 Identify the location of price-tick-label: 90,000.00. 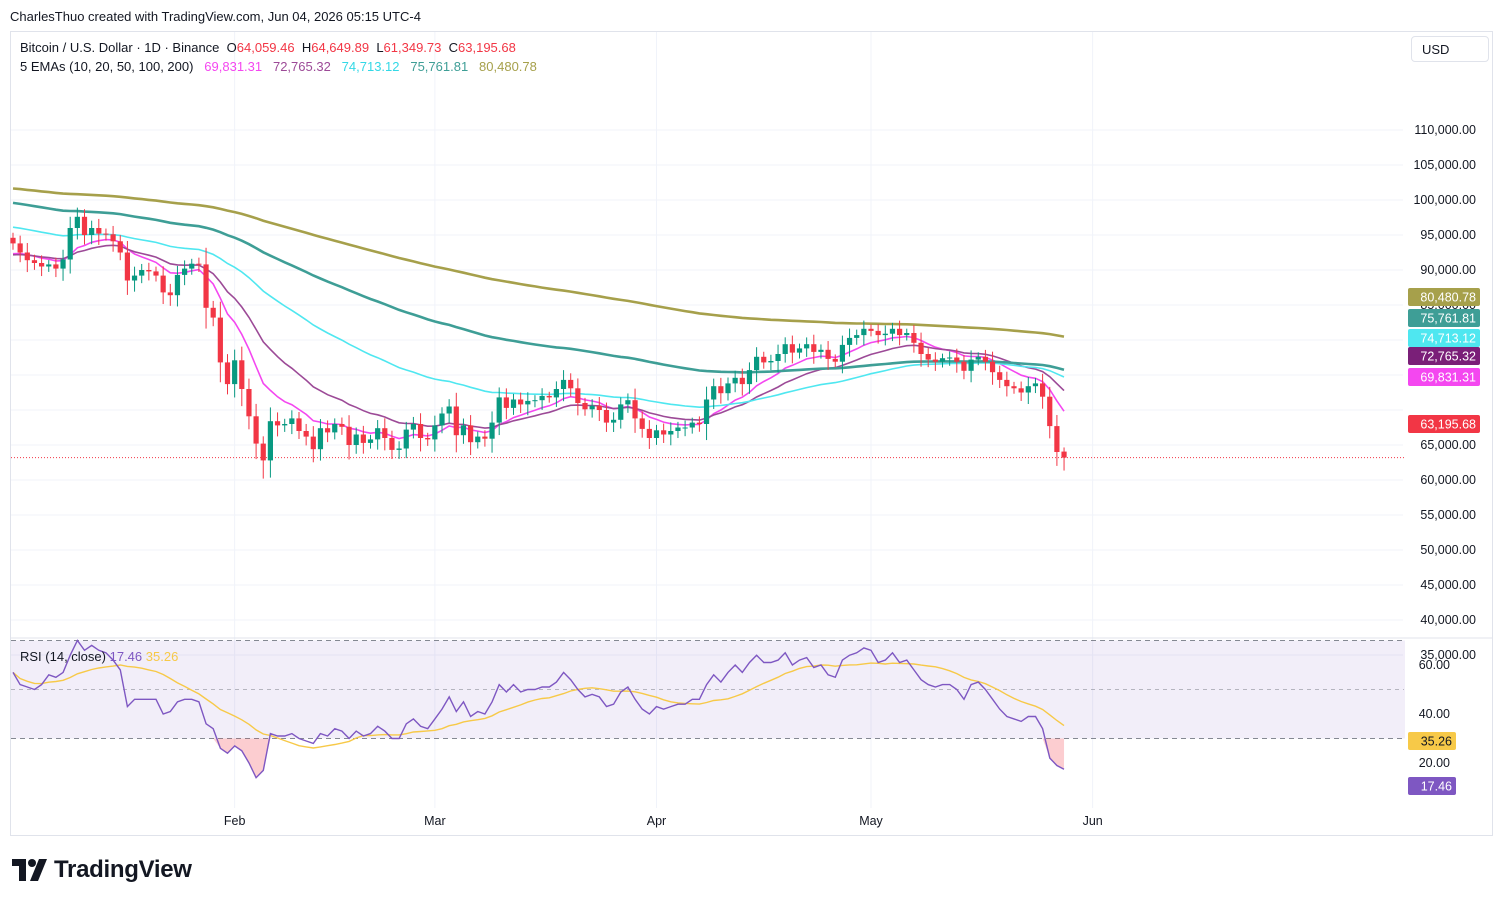
(1448, 270).